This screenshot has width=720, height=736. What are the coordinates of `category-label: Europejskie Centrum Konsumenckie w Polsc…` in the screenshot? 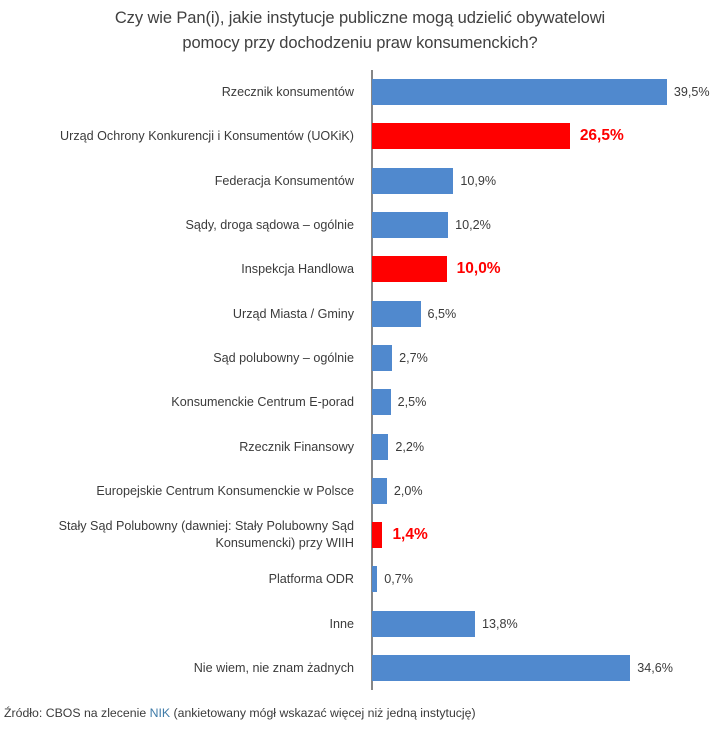 It's located at (225, 490).